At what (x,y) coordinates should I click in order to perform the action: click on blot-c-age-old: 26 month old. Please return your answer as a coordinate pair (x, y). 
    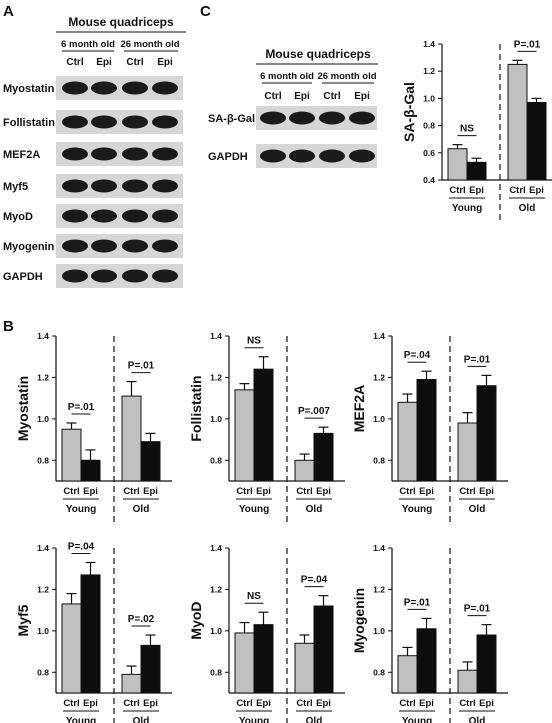
    Looking at the image, I should click on (346, 76).